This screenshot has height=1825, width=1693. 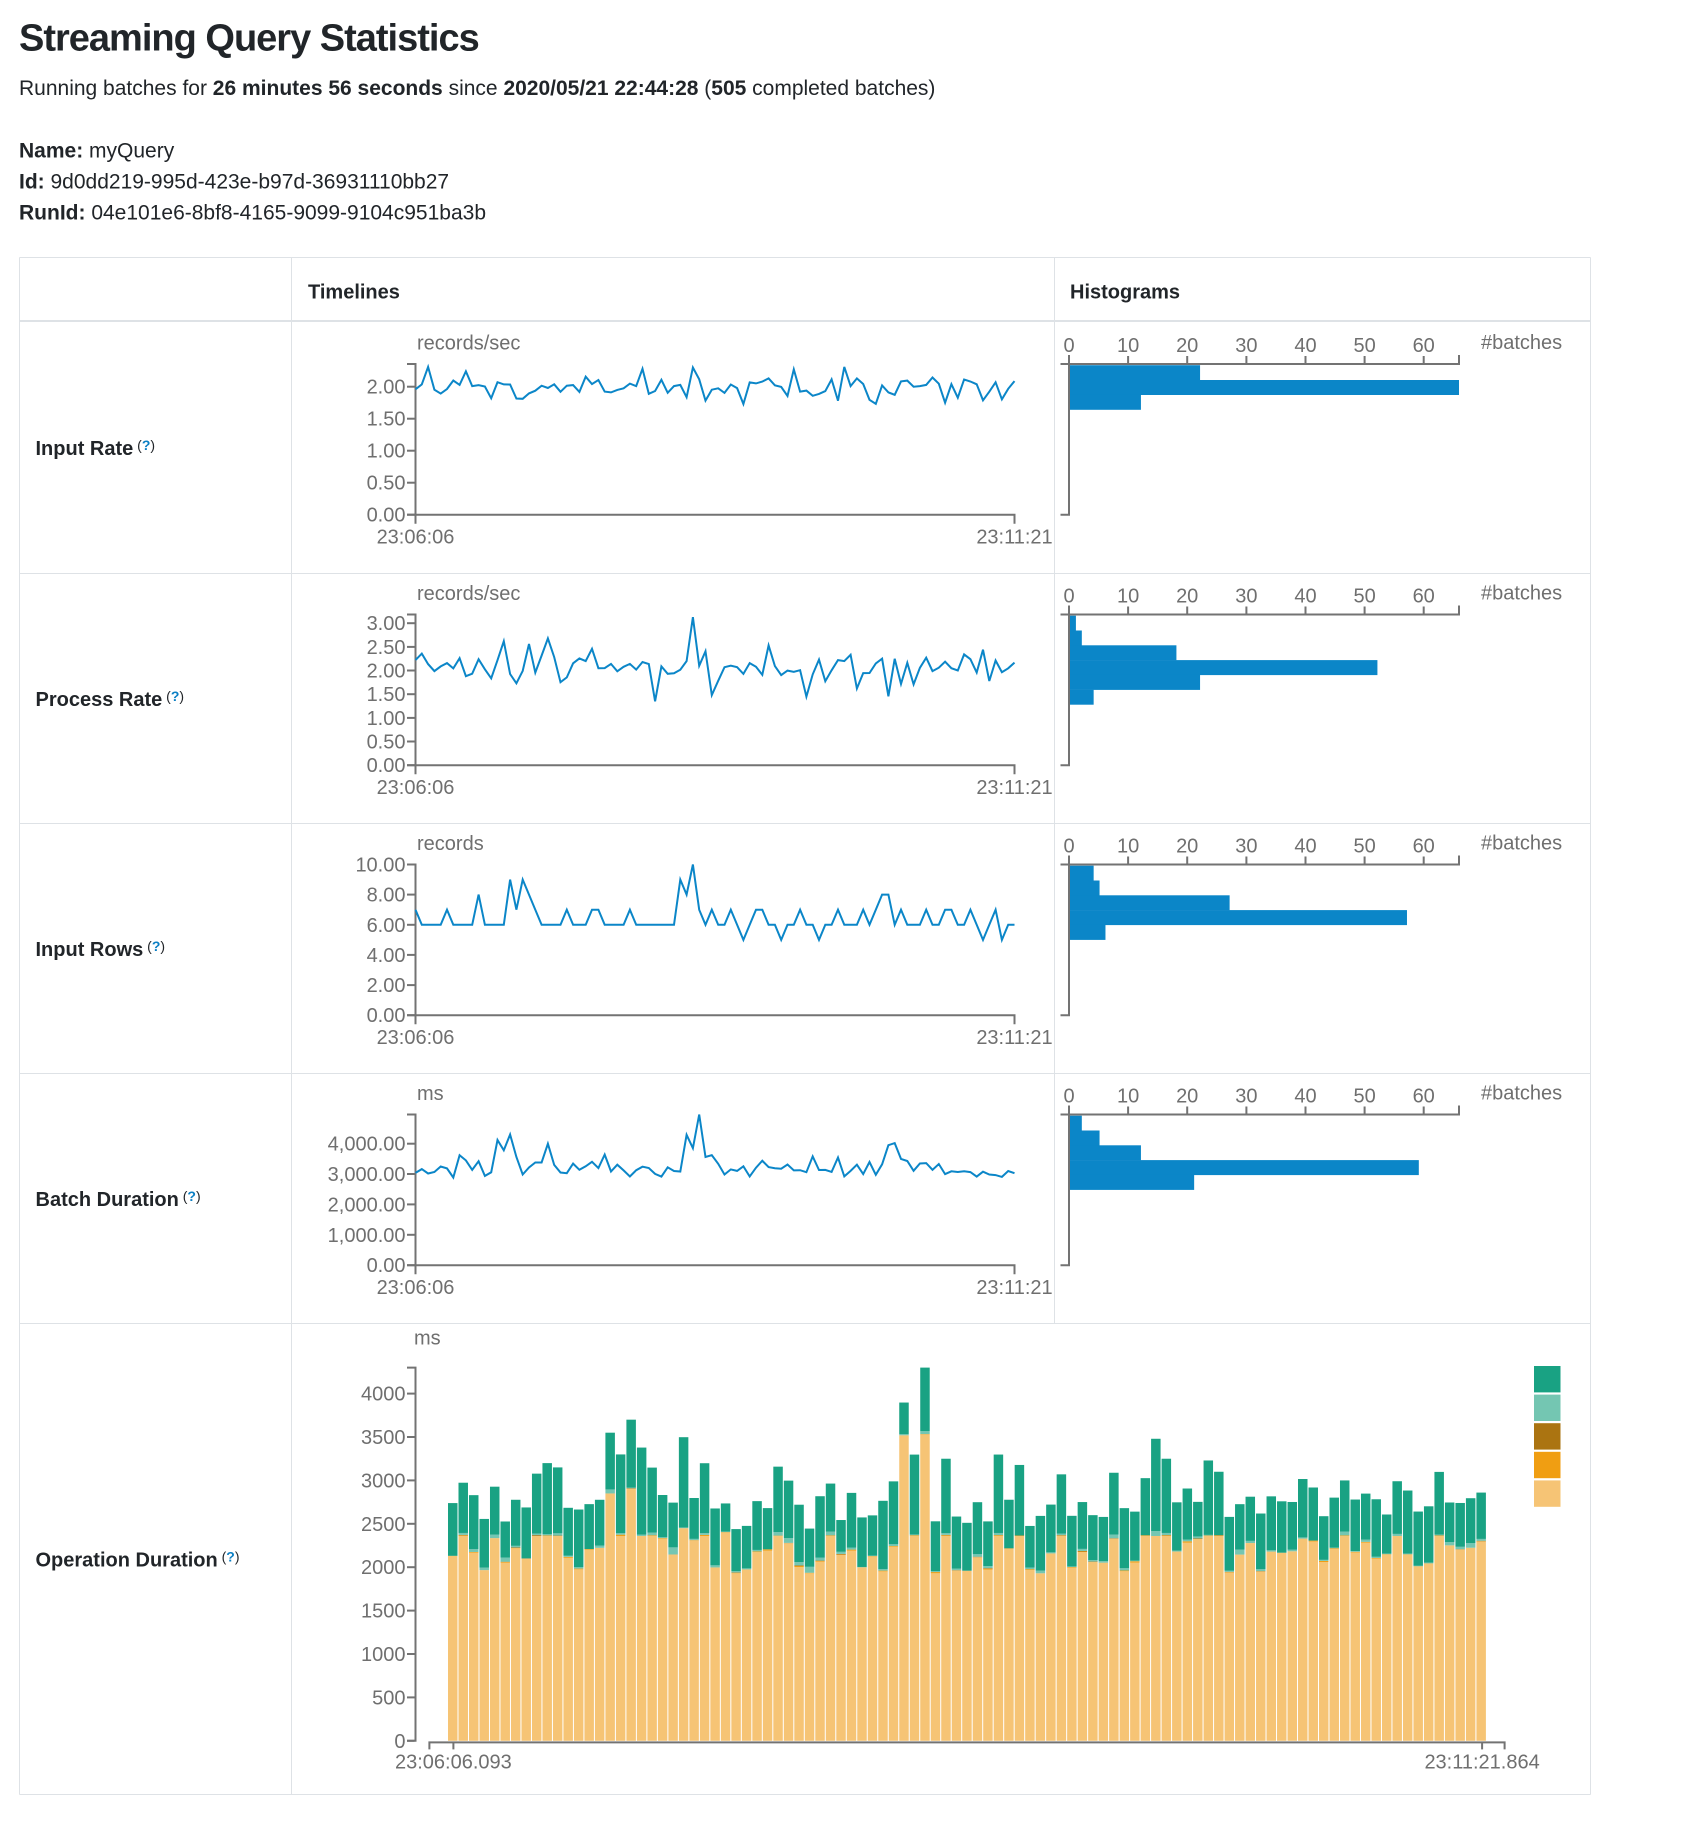 I want to click on svg-text: 4000, so click(x=383, y=1395).